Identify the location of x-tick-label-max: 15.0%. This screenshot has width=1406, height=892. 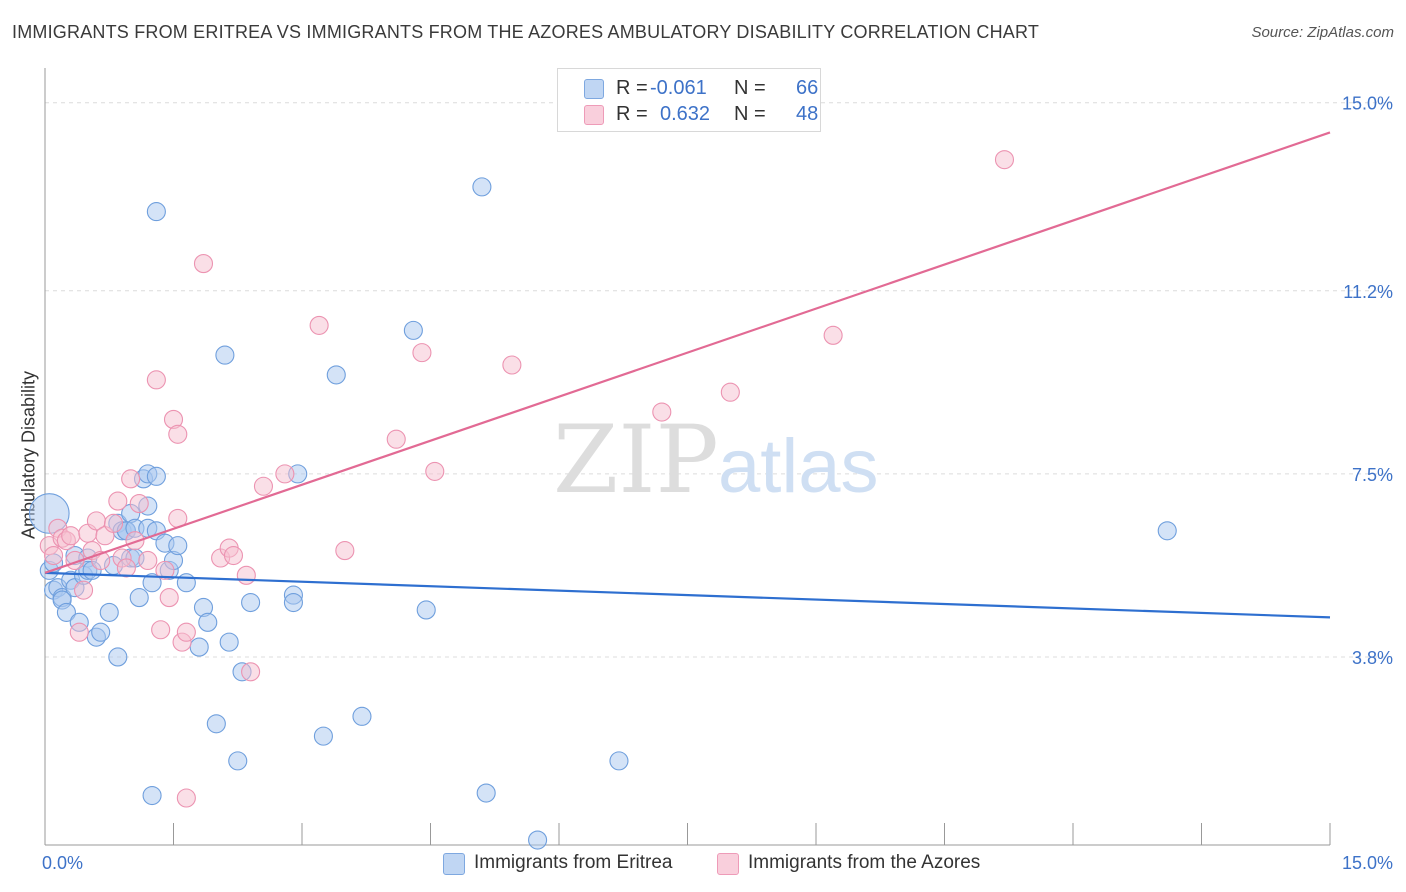
(1367, 863).